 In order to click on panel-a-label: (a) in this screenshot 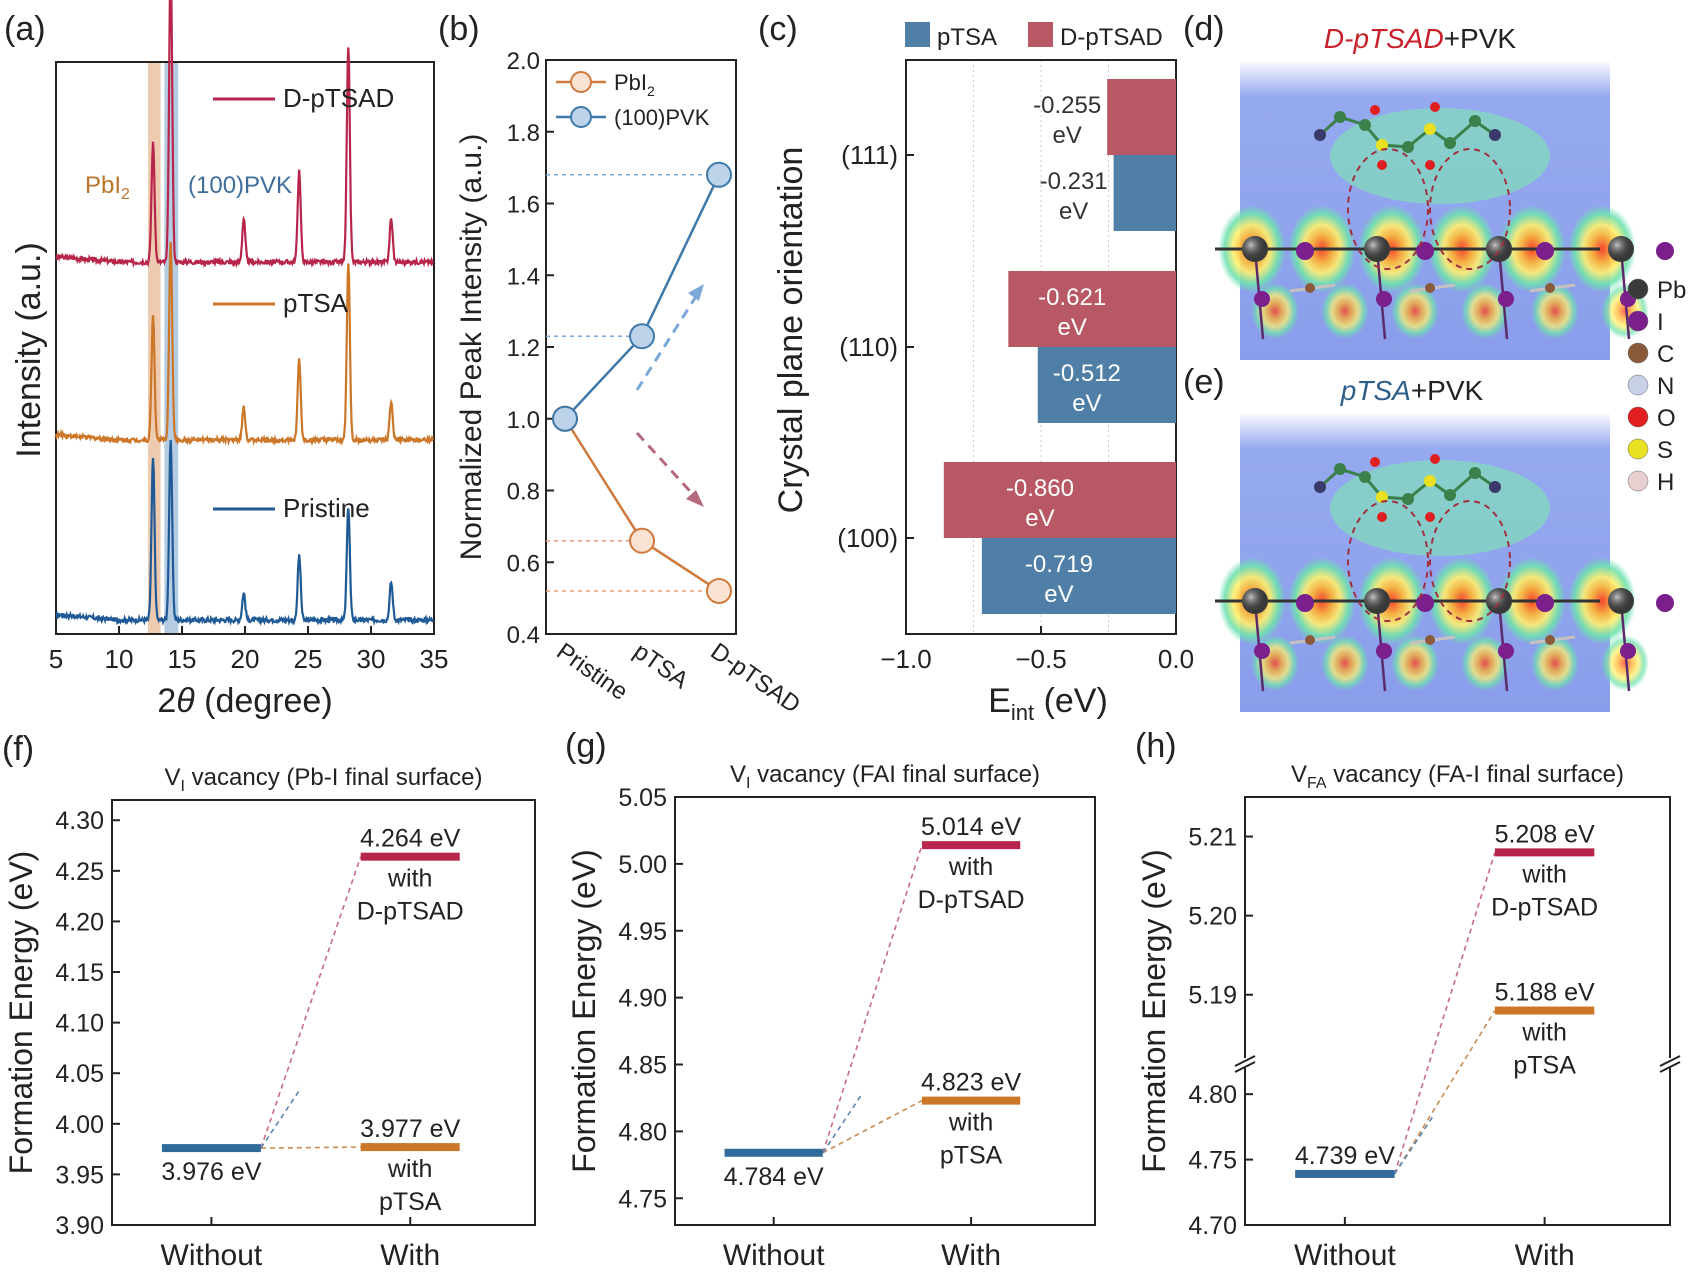, I will do `click(25, 29)`.